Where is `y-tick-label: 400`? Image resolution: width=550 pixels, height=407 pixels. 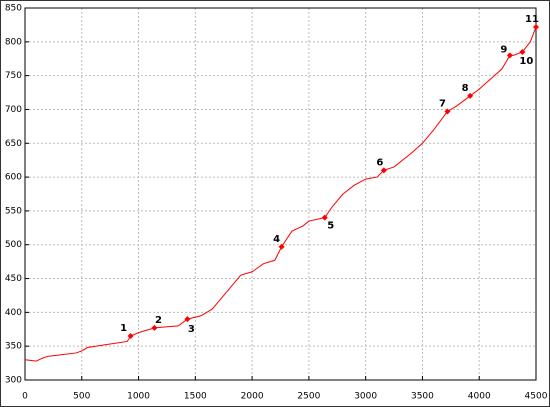 y-tick-label: 400 is located at coordinates (13, 313).